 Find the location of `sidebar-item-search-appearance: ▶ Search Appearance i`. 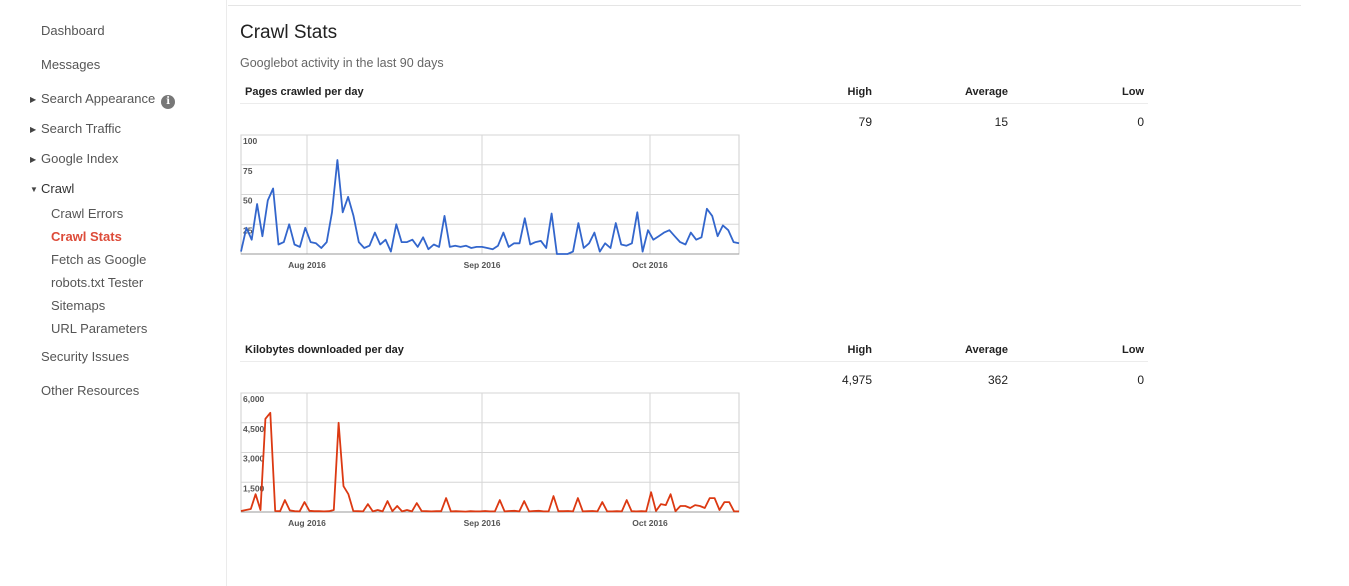

sidebar-item-search-appearance: ▶ Search Appearance i is located at coordinates (103, 100).